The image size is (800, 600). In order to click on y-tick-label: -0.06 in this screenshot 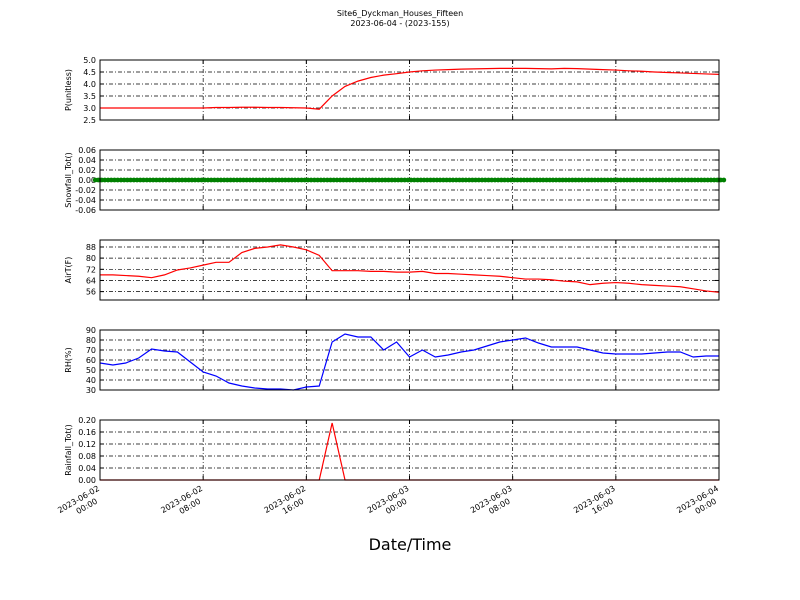, I will do `click(85, 210)`.